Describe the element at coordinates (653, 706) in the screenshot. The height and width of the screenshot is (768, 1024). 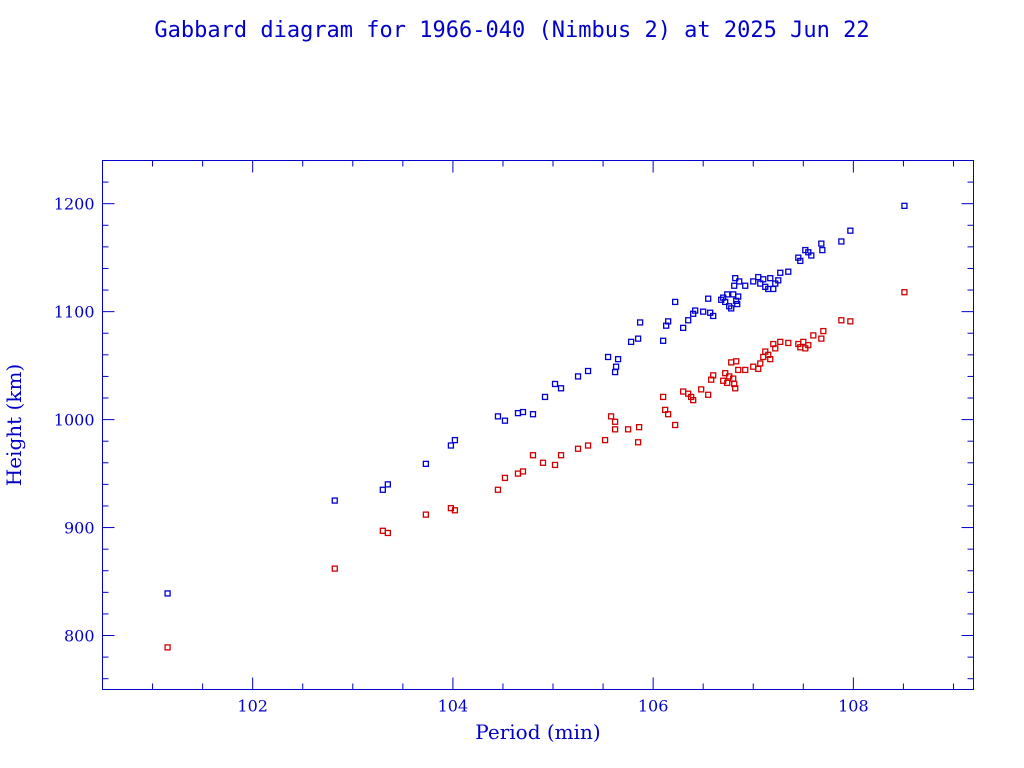
I see `x-tick-label: 106` at that location.